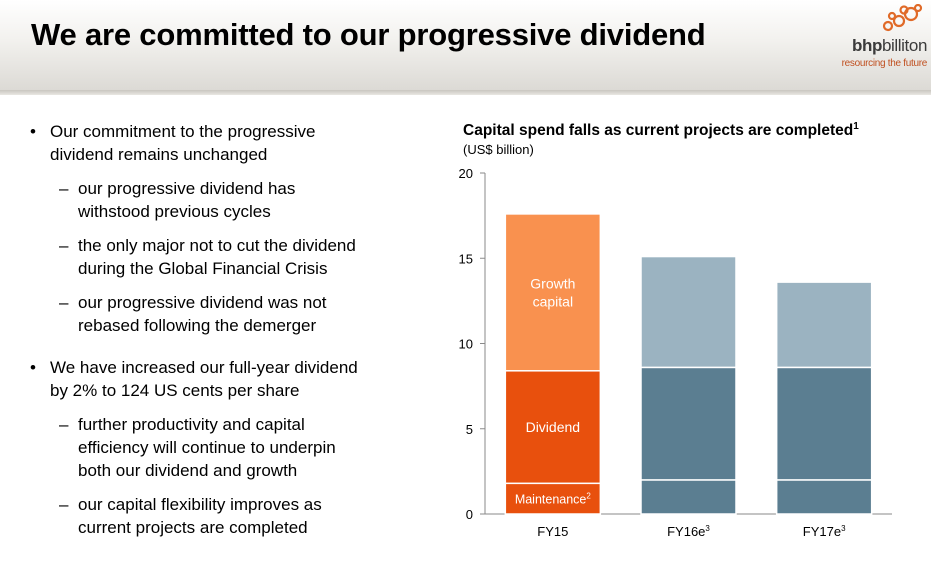 This screenshot has height=567, width=931. What do you see at coordinates (217, 245) in the screenshot?
I see `bullet-text-line: the only major not to cut the dividend` at bounding box center [217, 245].